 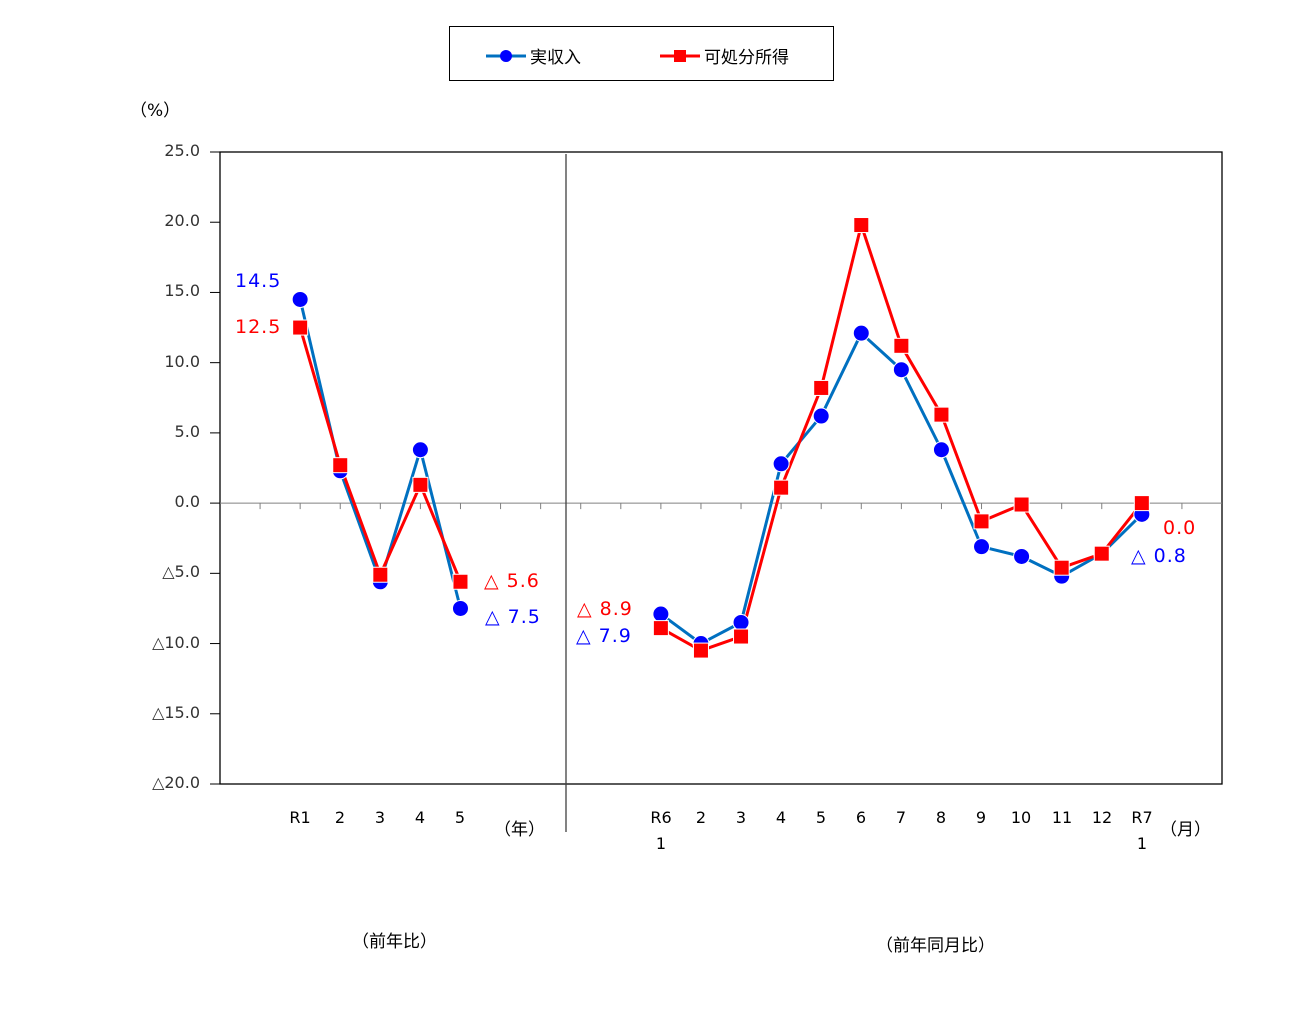 What do you see at coordinates (300, 817) in the screenshot?
I see `x-tick: R1` at bounding box center [300, 817].